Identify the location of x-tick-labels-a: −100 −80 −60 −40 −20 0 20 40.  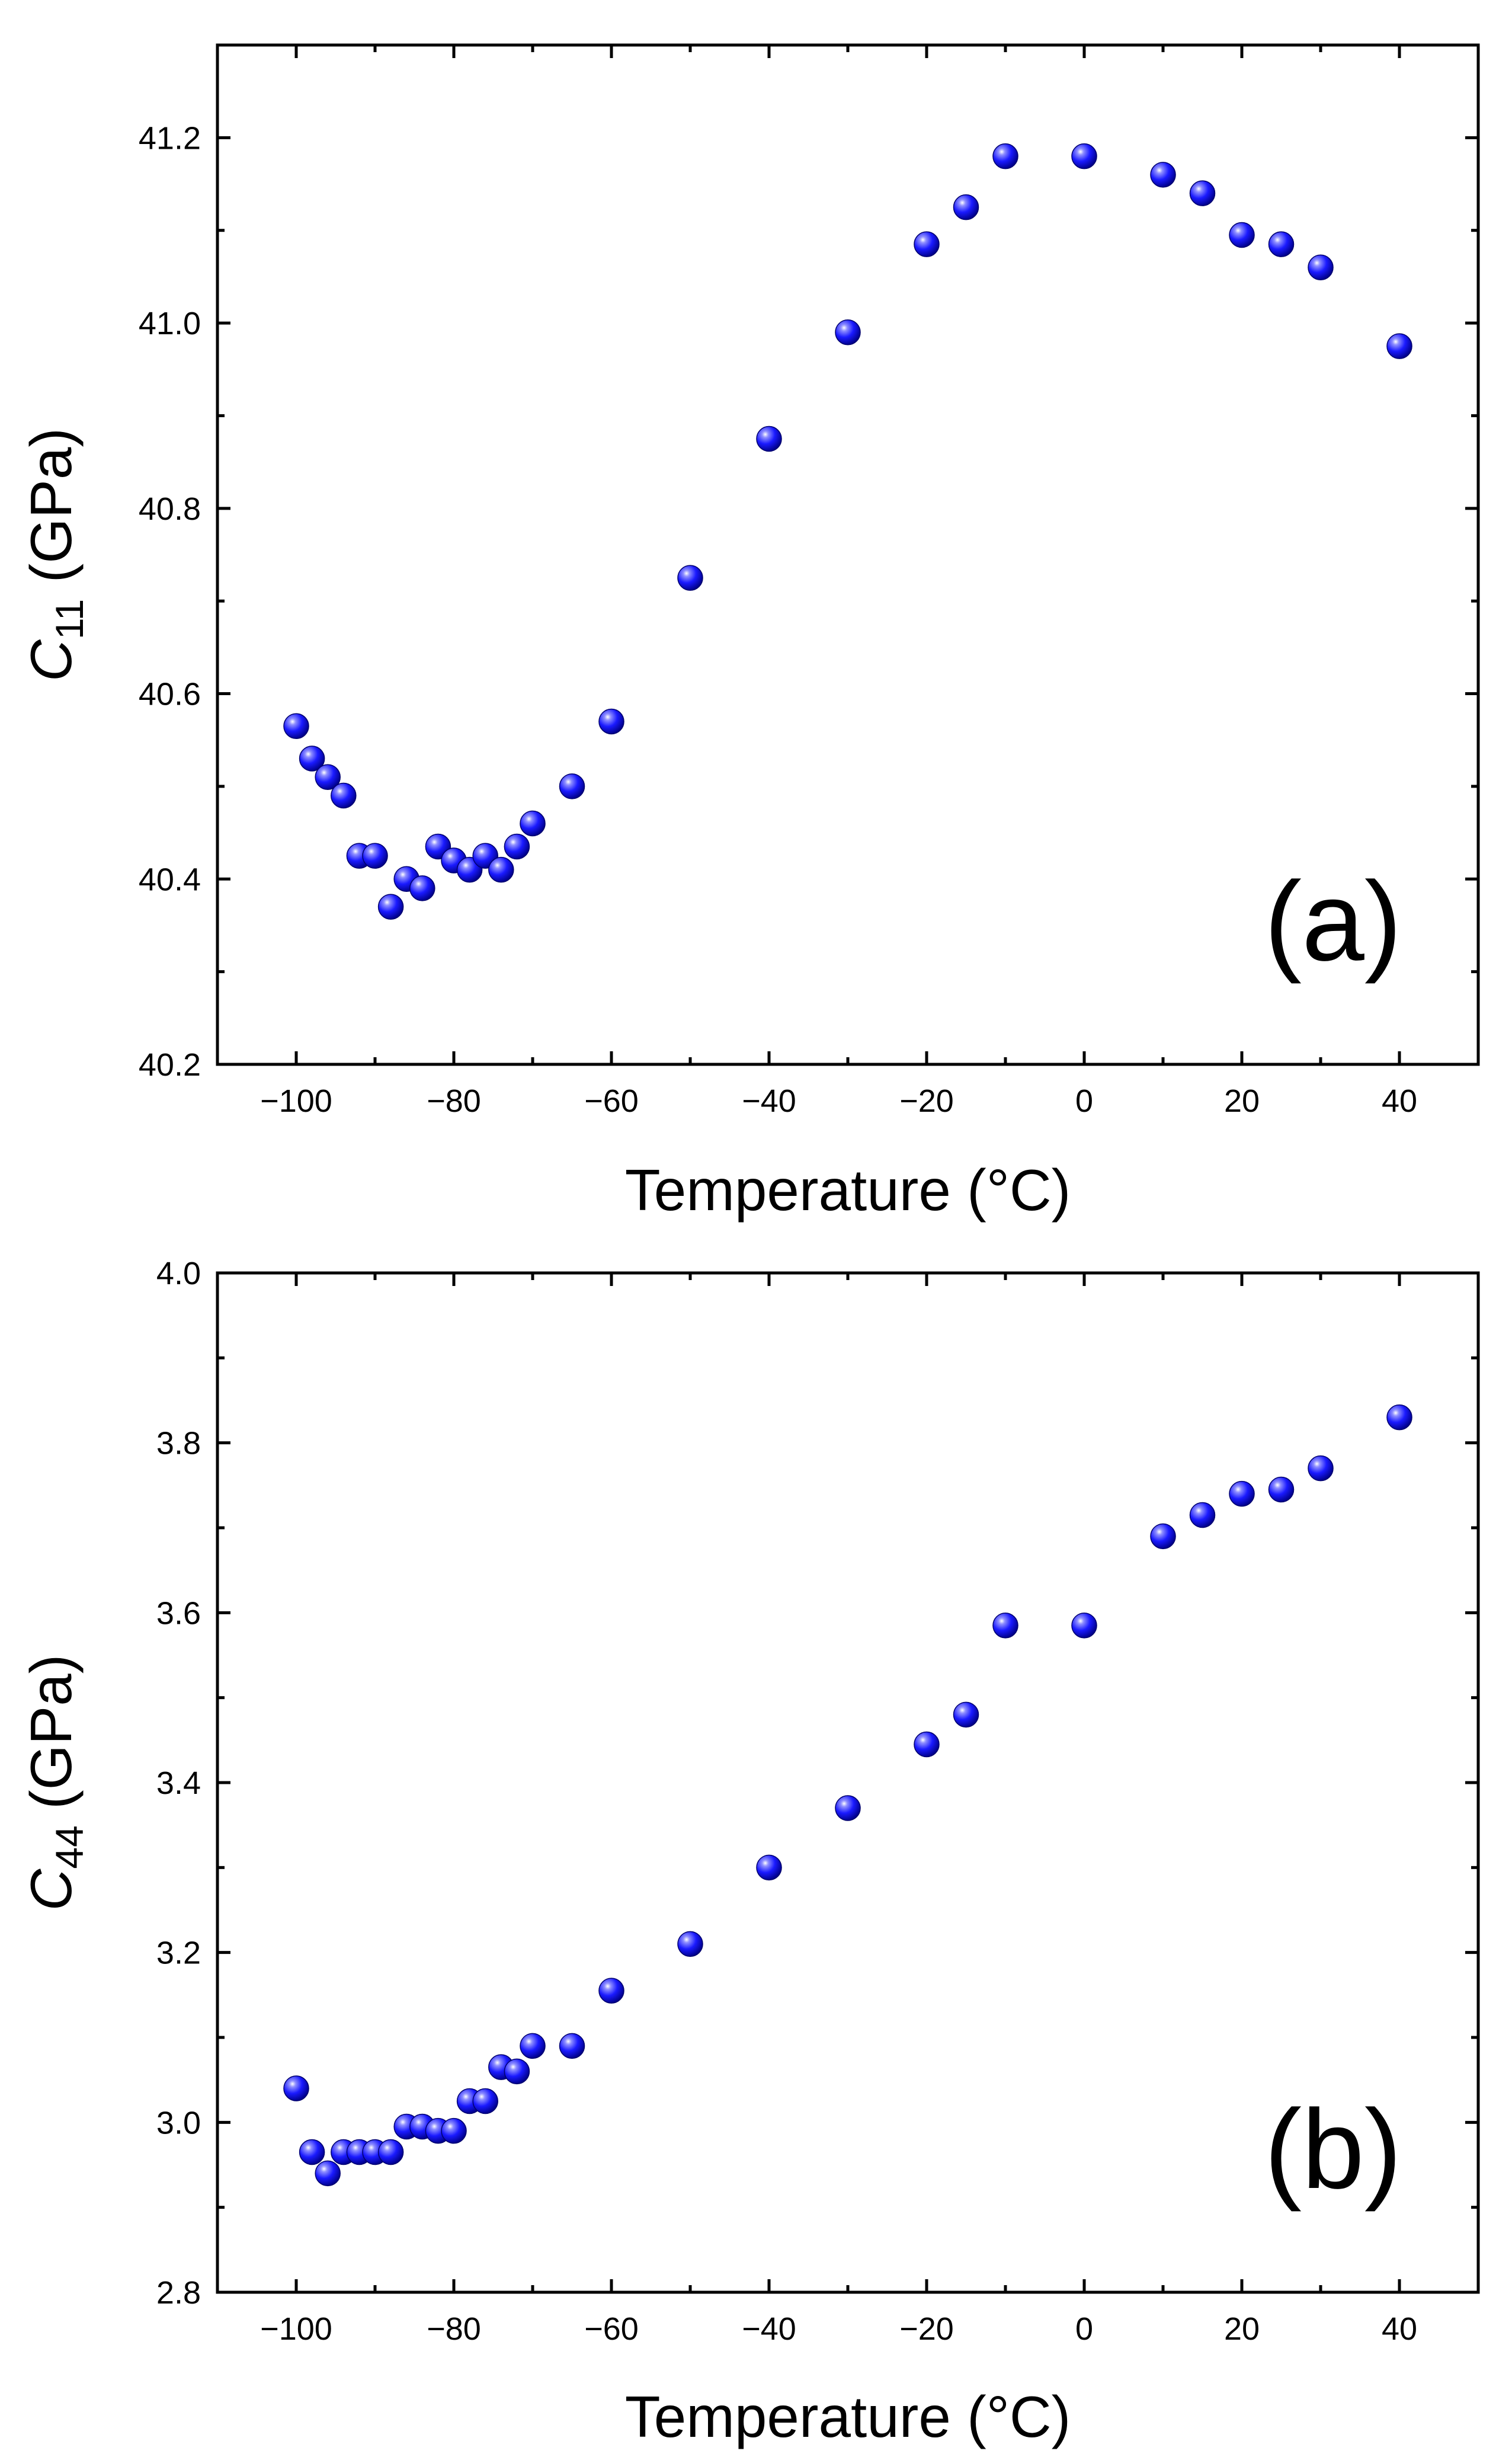
(838, 1101).